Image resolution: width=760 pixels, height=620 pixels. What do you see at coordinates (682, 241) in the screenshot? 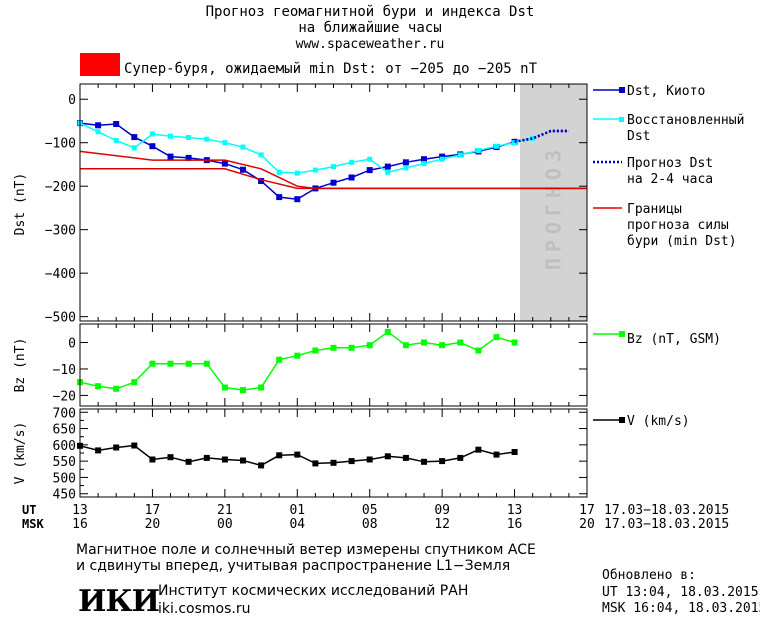
I see `legend-bounds-label-3: бури (min Dst)` at bounding box center [682, 241].